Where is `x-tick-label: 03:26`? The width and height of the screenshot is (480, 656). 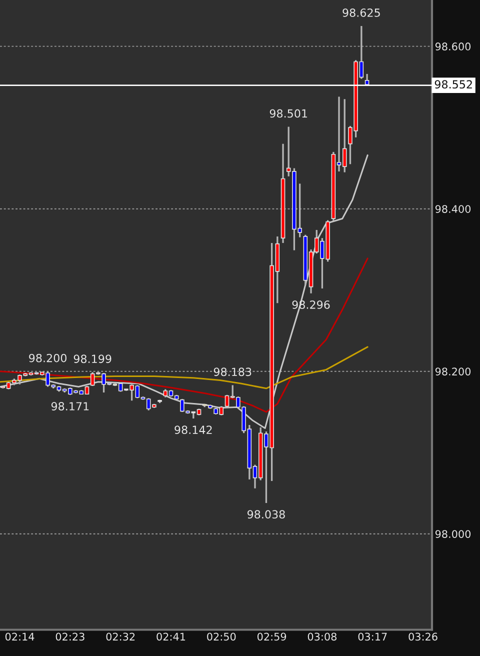
x-tick-label: 03:26 is located at coordinates (423, 636).